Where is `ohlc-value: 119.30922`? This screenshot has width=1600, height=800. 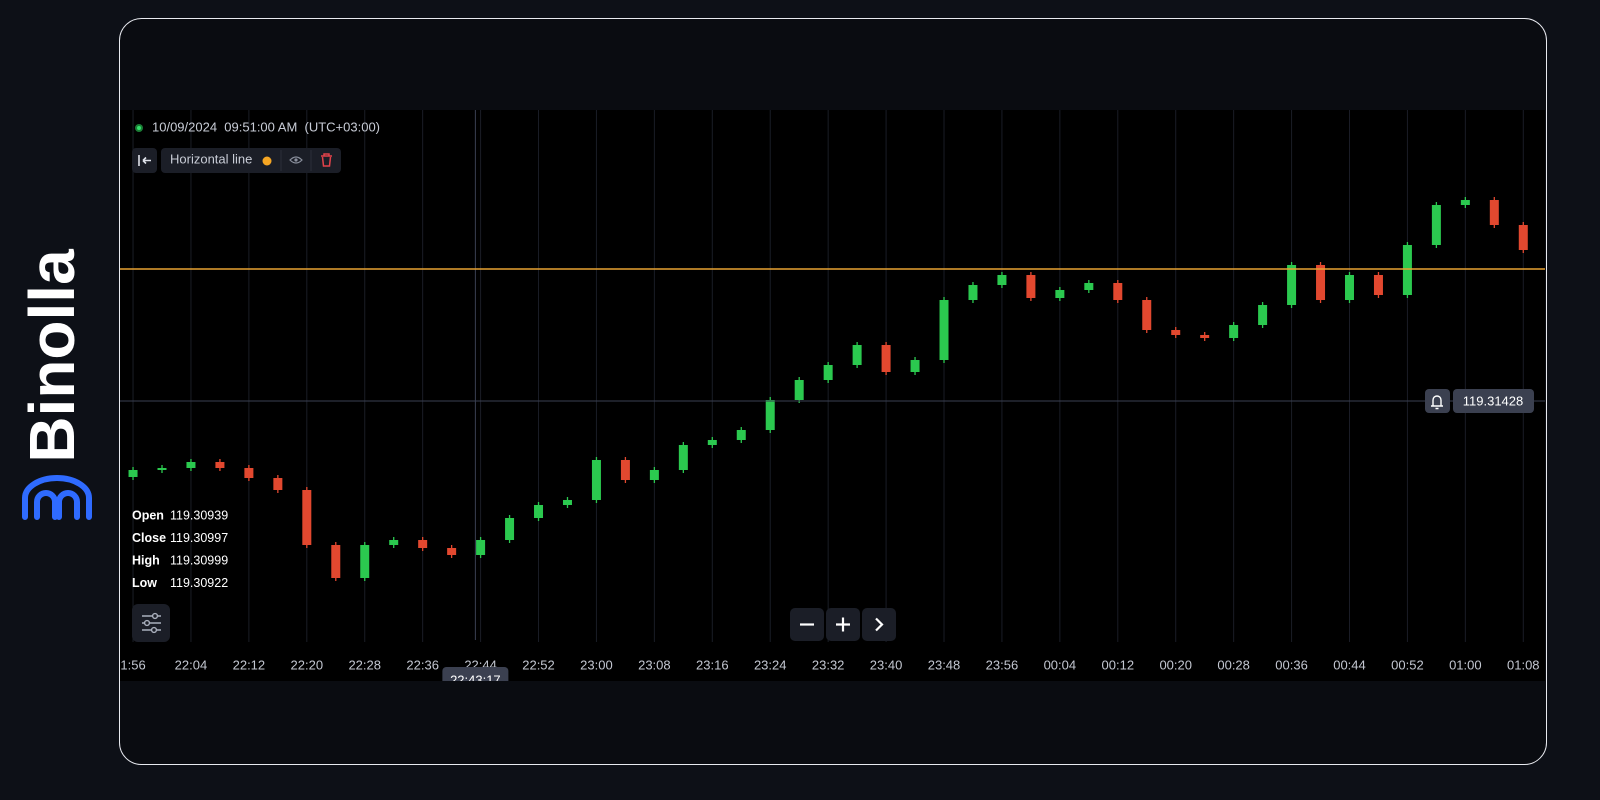
ohlc-value: 119.30922 is located at coordinates (199, 583).